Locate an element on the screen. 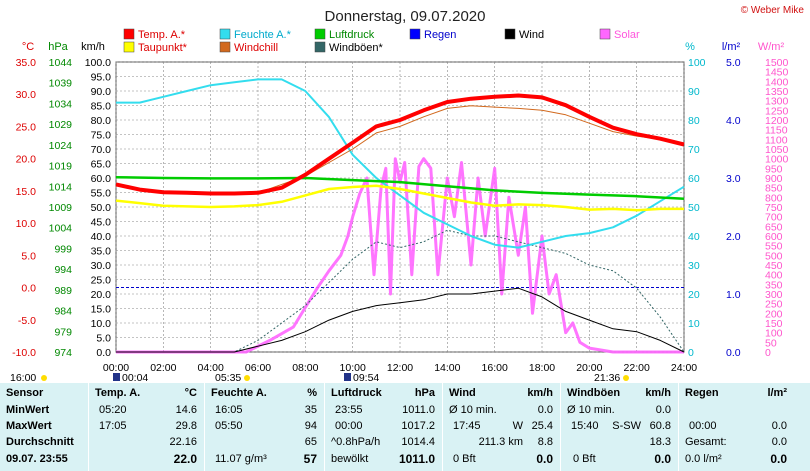  sun-icon is located at coordinates (44, 378).